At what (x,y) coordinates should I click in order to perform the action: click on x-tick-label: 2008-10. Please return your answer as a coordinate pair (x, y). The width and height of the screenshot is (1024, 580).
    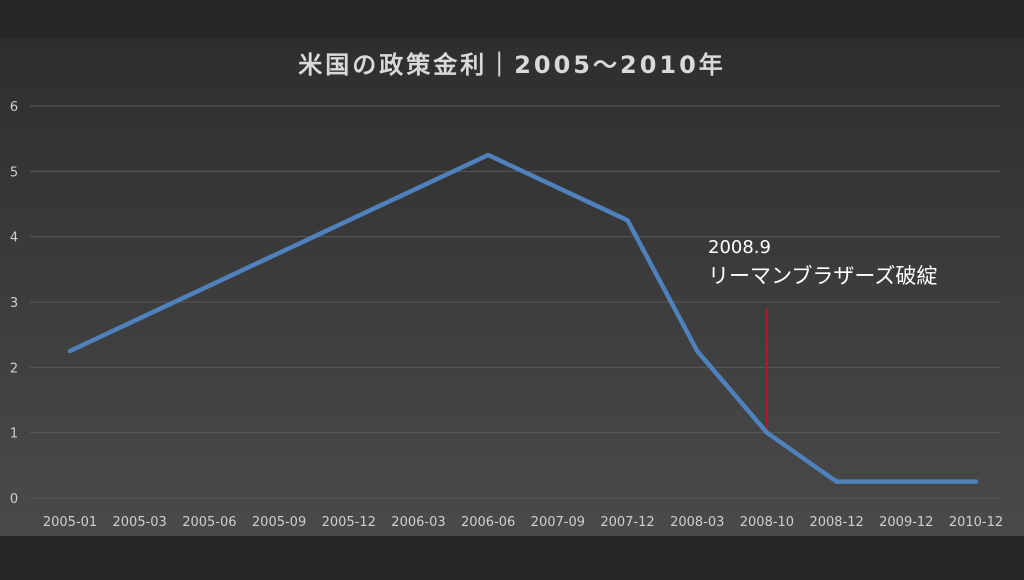
    Looking at the image, I should click on (767, 522).